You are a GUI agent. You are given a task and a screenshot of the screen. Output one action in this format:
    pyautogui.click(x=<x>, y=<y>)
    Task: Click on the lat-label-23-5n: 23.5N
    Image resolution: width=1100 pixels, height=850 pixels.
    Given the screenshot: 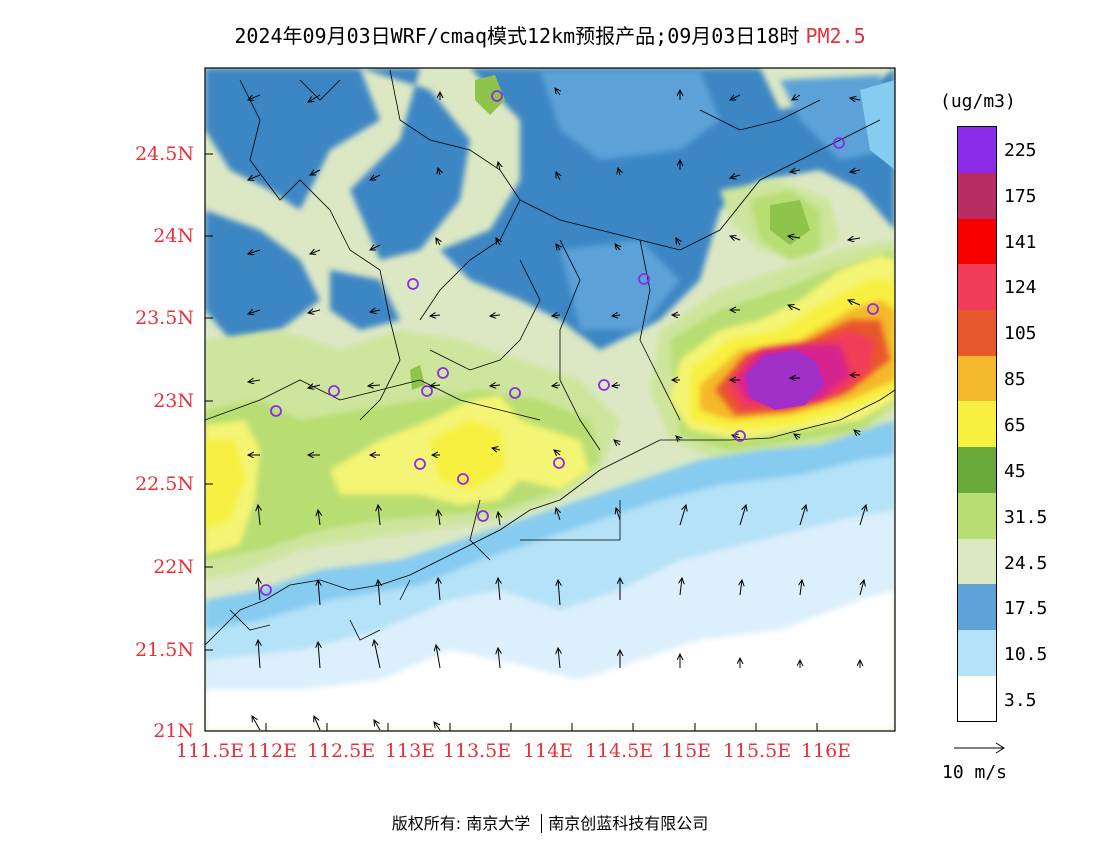 What is the action you would take?
    pyautogui.click(x=164, y=318)
    